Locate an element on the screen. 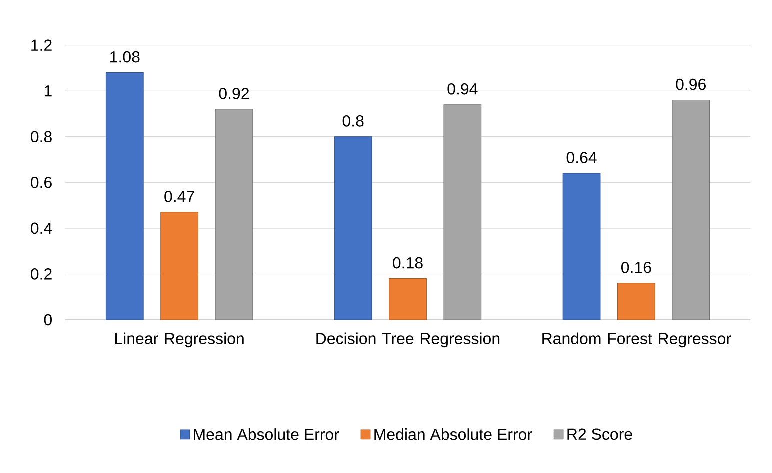 The image size is (772, 473). legend-label: R2 Score is located at coordinates (600, 434).